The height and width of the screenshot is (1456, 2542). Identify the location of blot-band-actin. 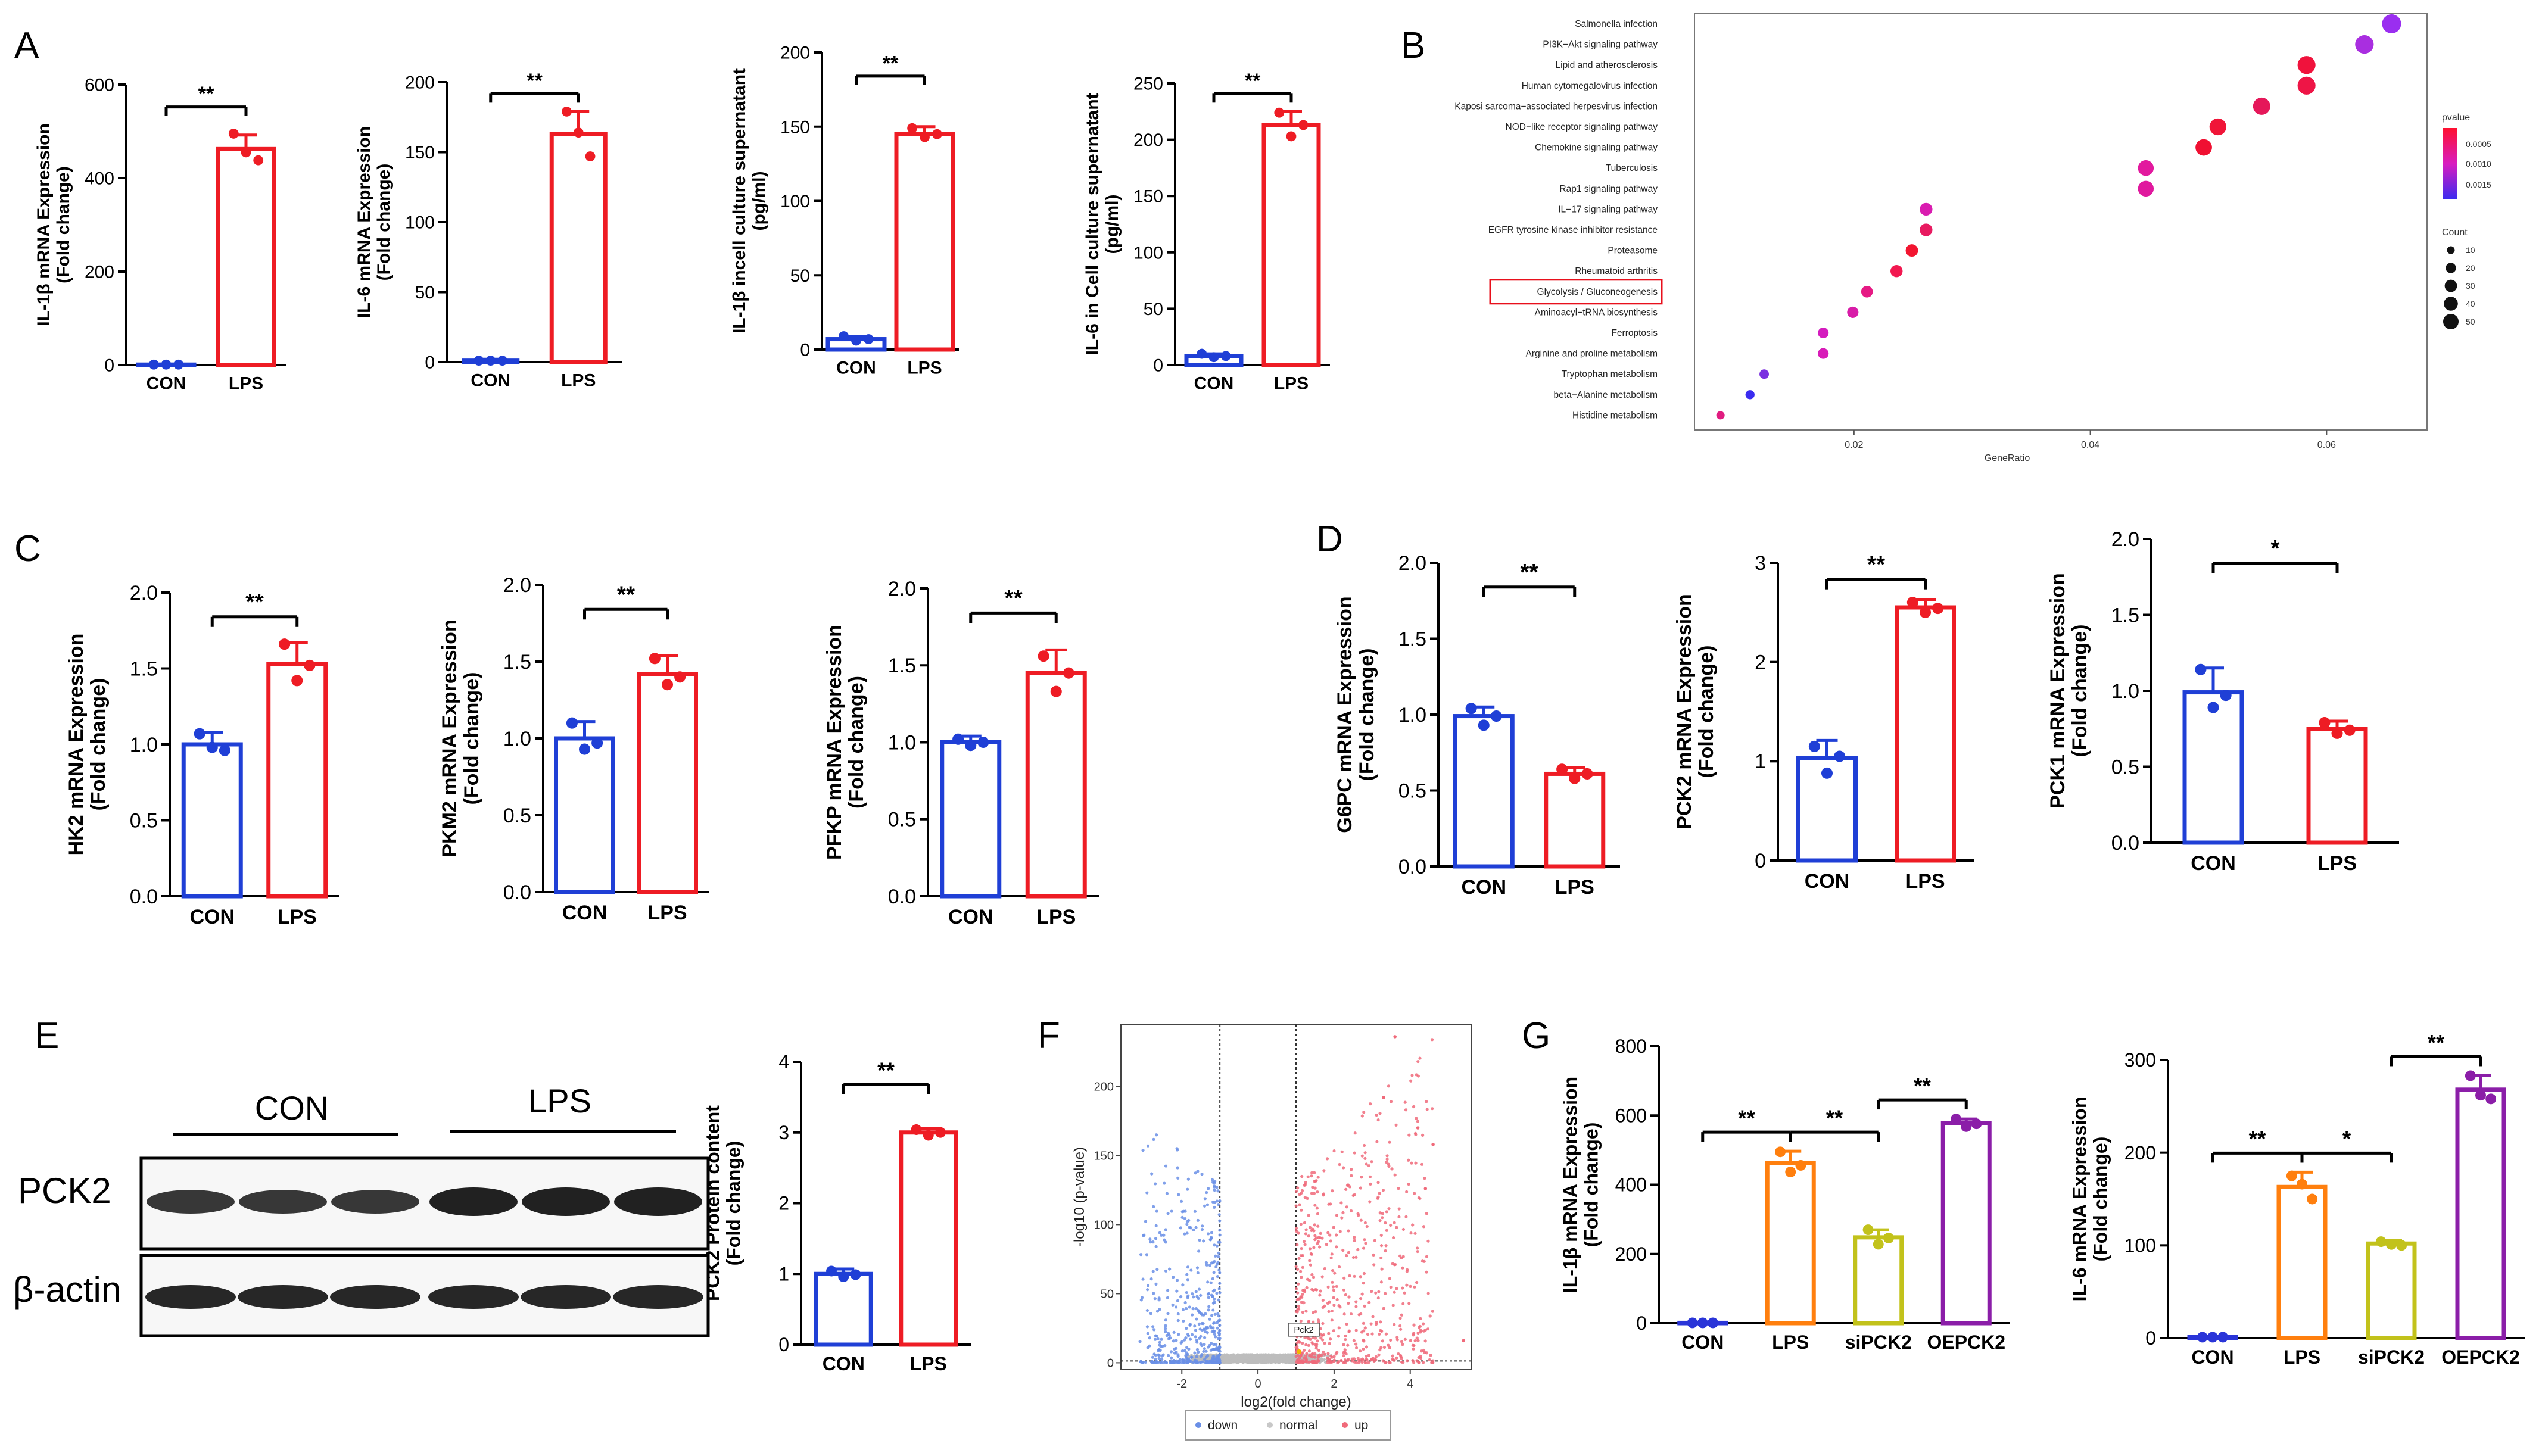
(375, 1297).